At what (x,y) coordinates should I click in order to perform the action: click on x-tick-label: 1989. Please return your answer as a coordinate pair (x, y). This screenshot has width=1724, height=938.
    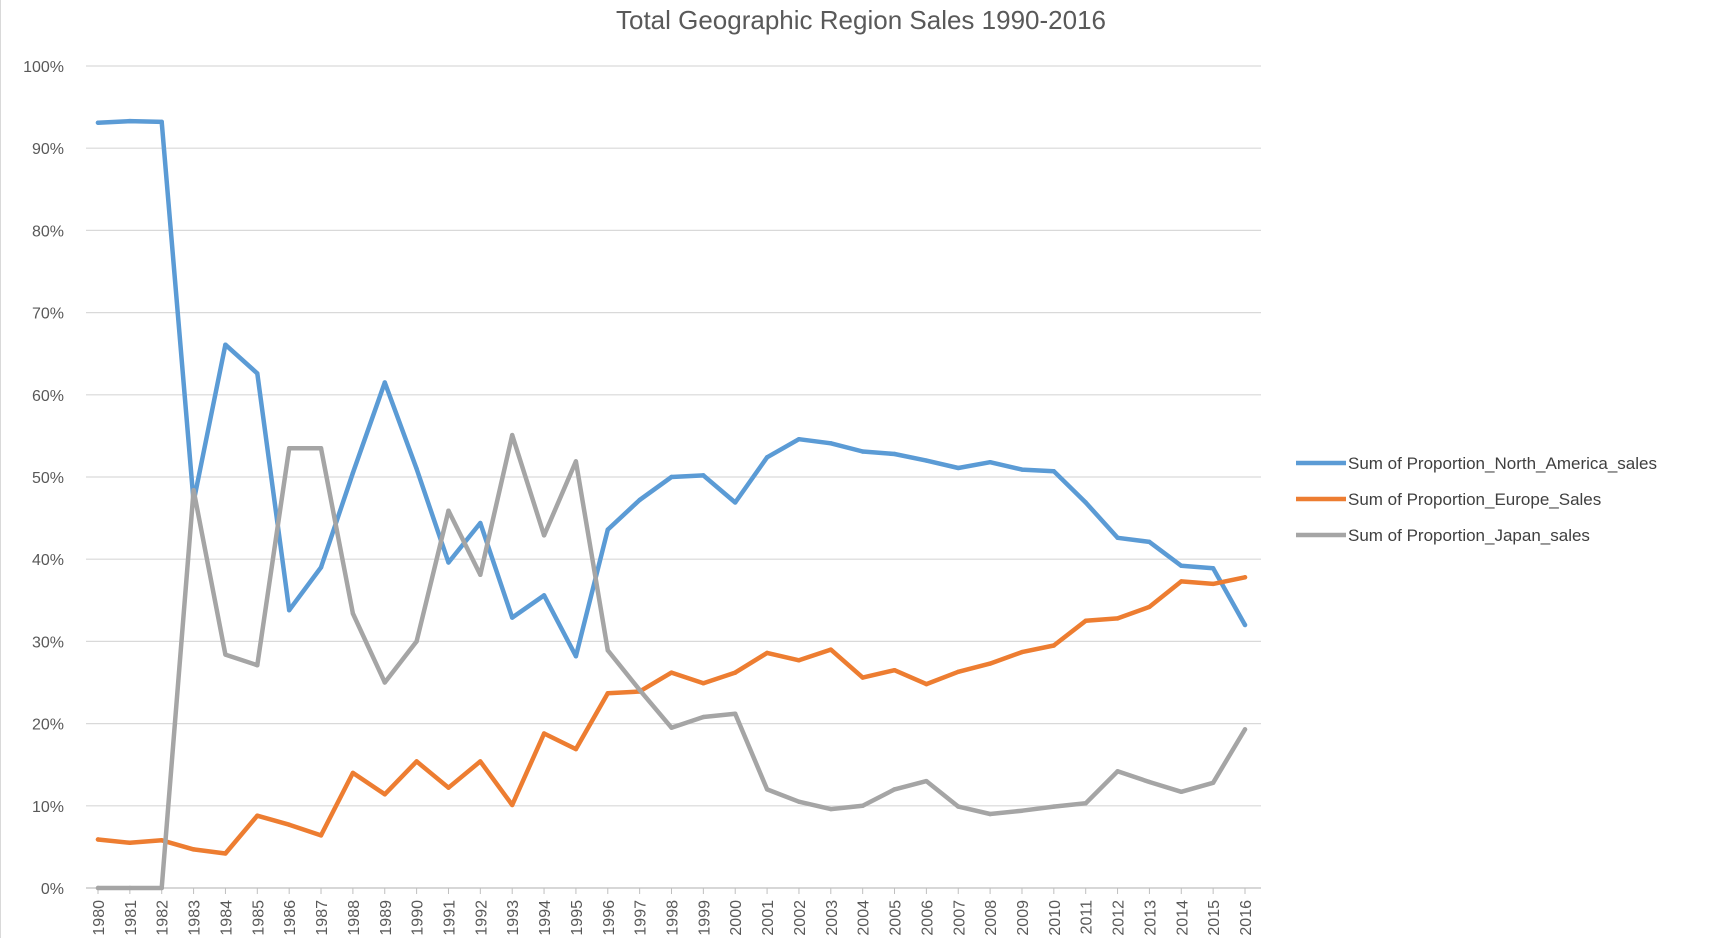
    Looking at the image, I should click on (386, 918).